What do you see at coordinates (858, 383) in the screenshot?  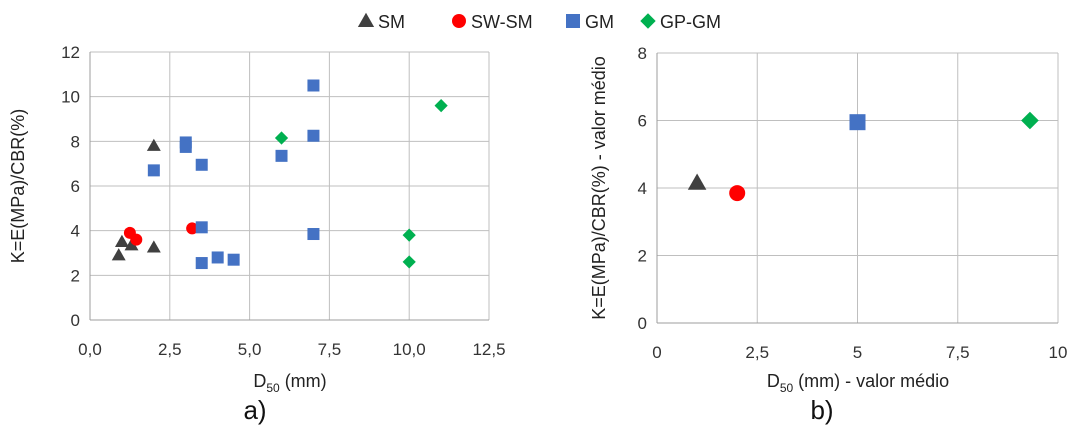 I see `x-axis-title: D50 (mm) - valor médio` at bounding box center [858, 383].